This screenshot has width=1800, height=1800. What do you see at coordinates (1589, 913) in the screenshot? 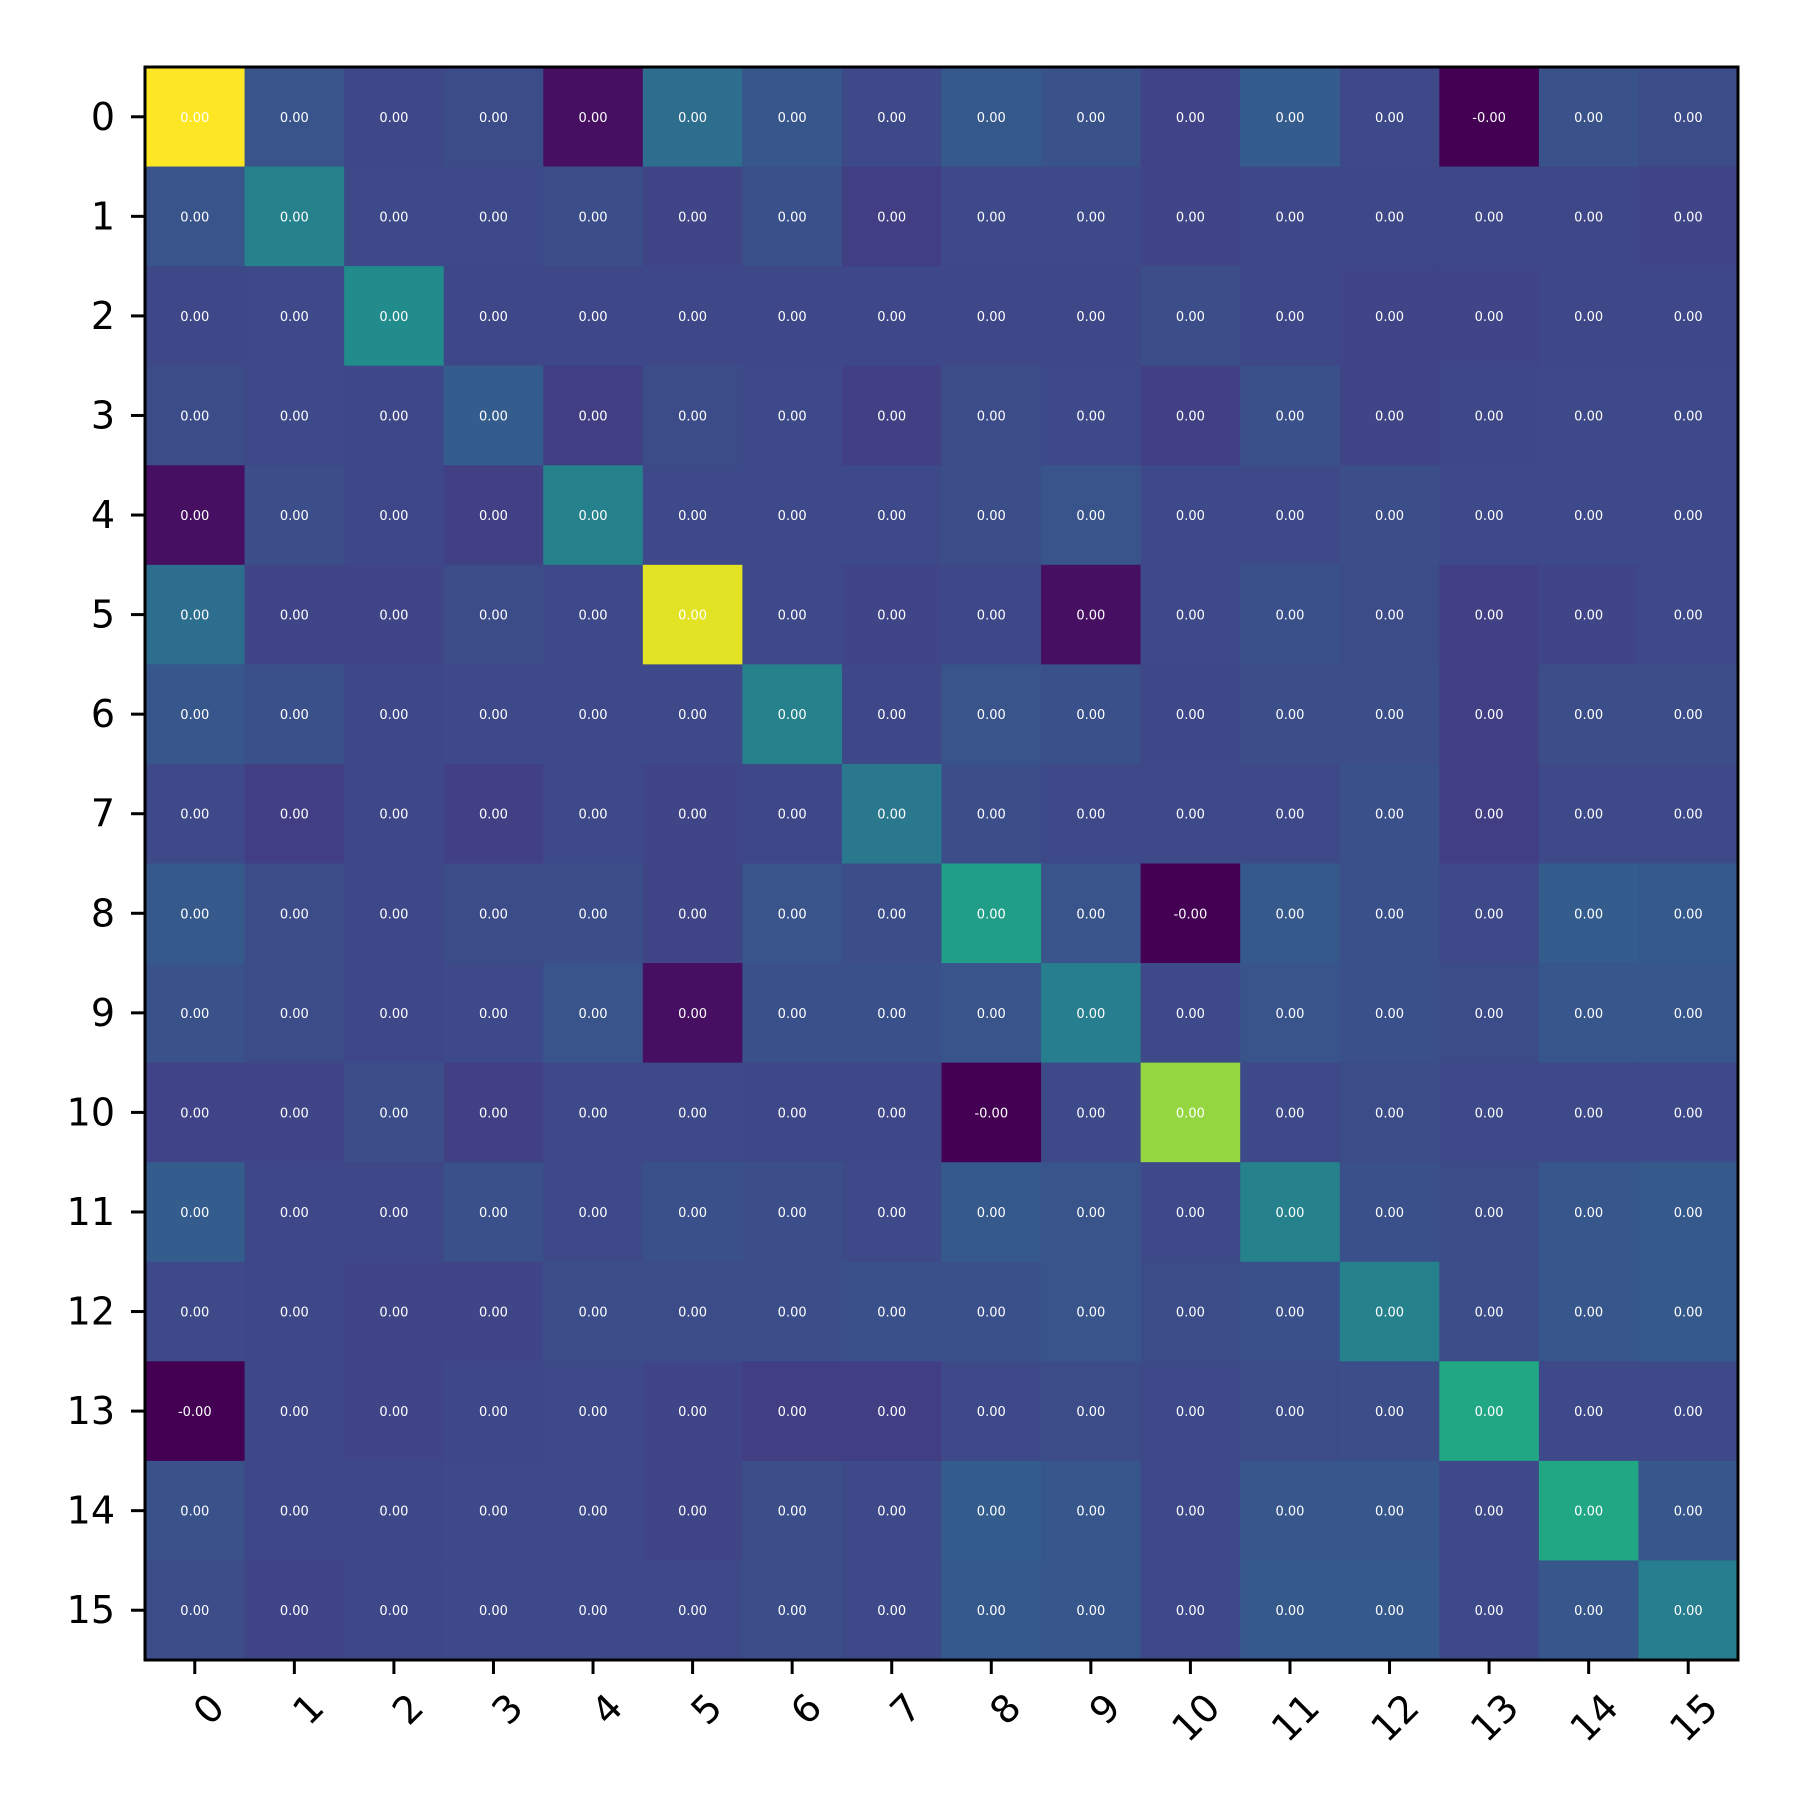
I see `heatmap-cell-r8-c14` at bounding box center [1589, 913].